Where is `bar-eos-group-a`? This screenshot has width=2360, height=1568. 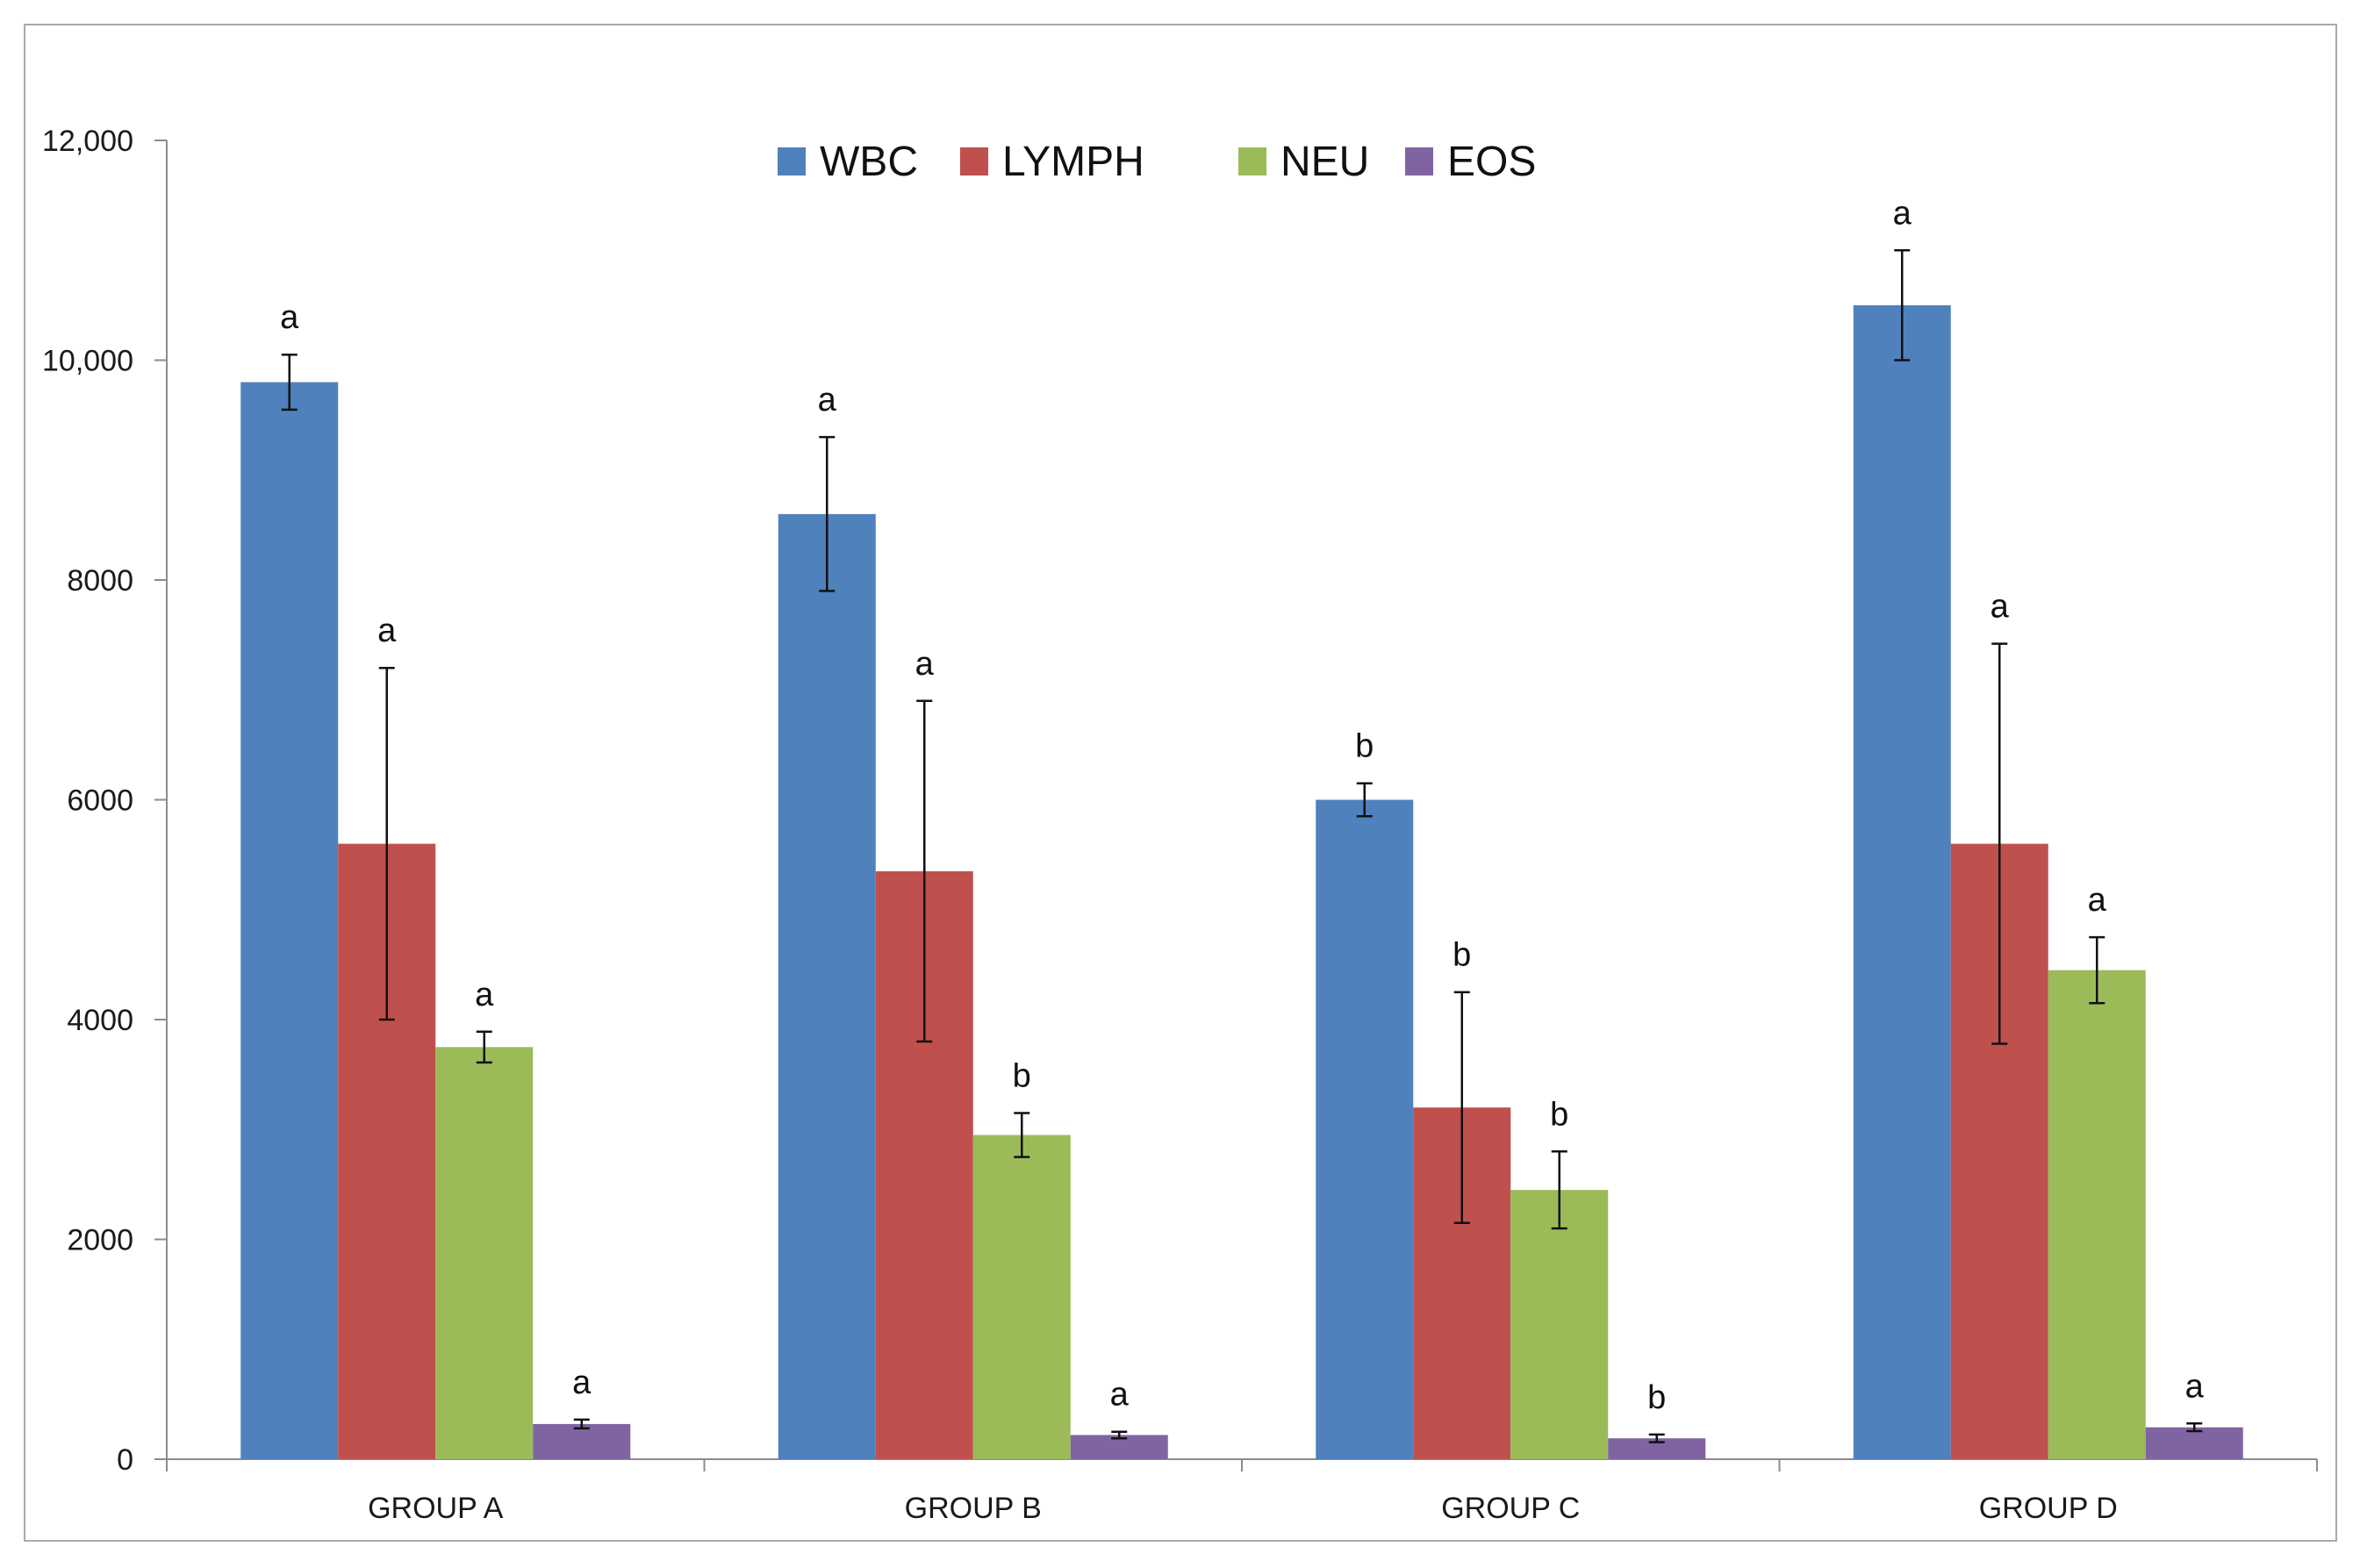 bar-eos-group-a is located at coordinates (582, 1441).